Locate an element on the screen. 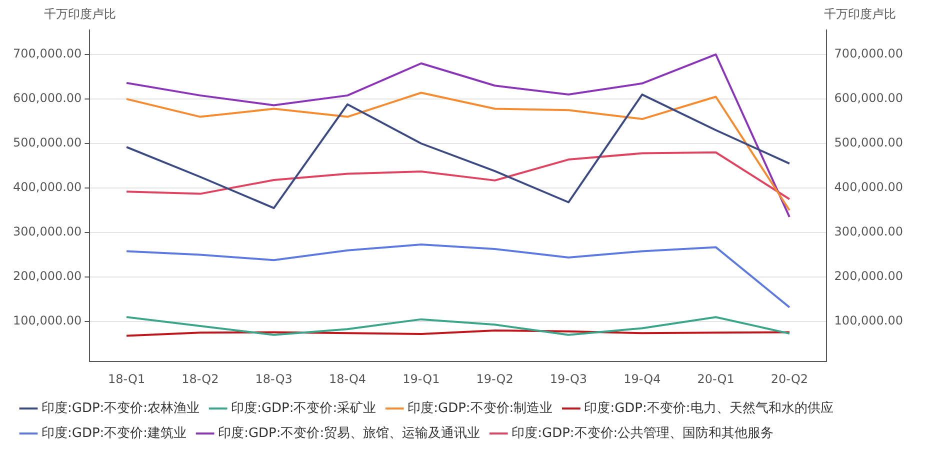 The width and height of the screenshot is (936, 450). y-tick-label: 600,000.00 is located at coordinates (47, 98).